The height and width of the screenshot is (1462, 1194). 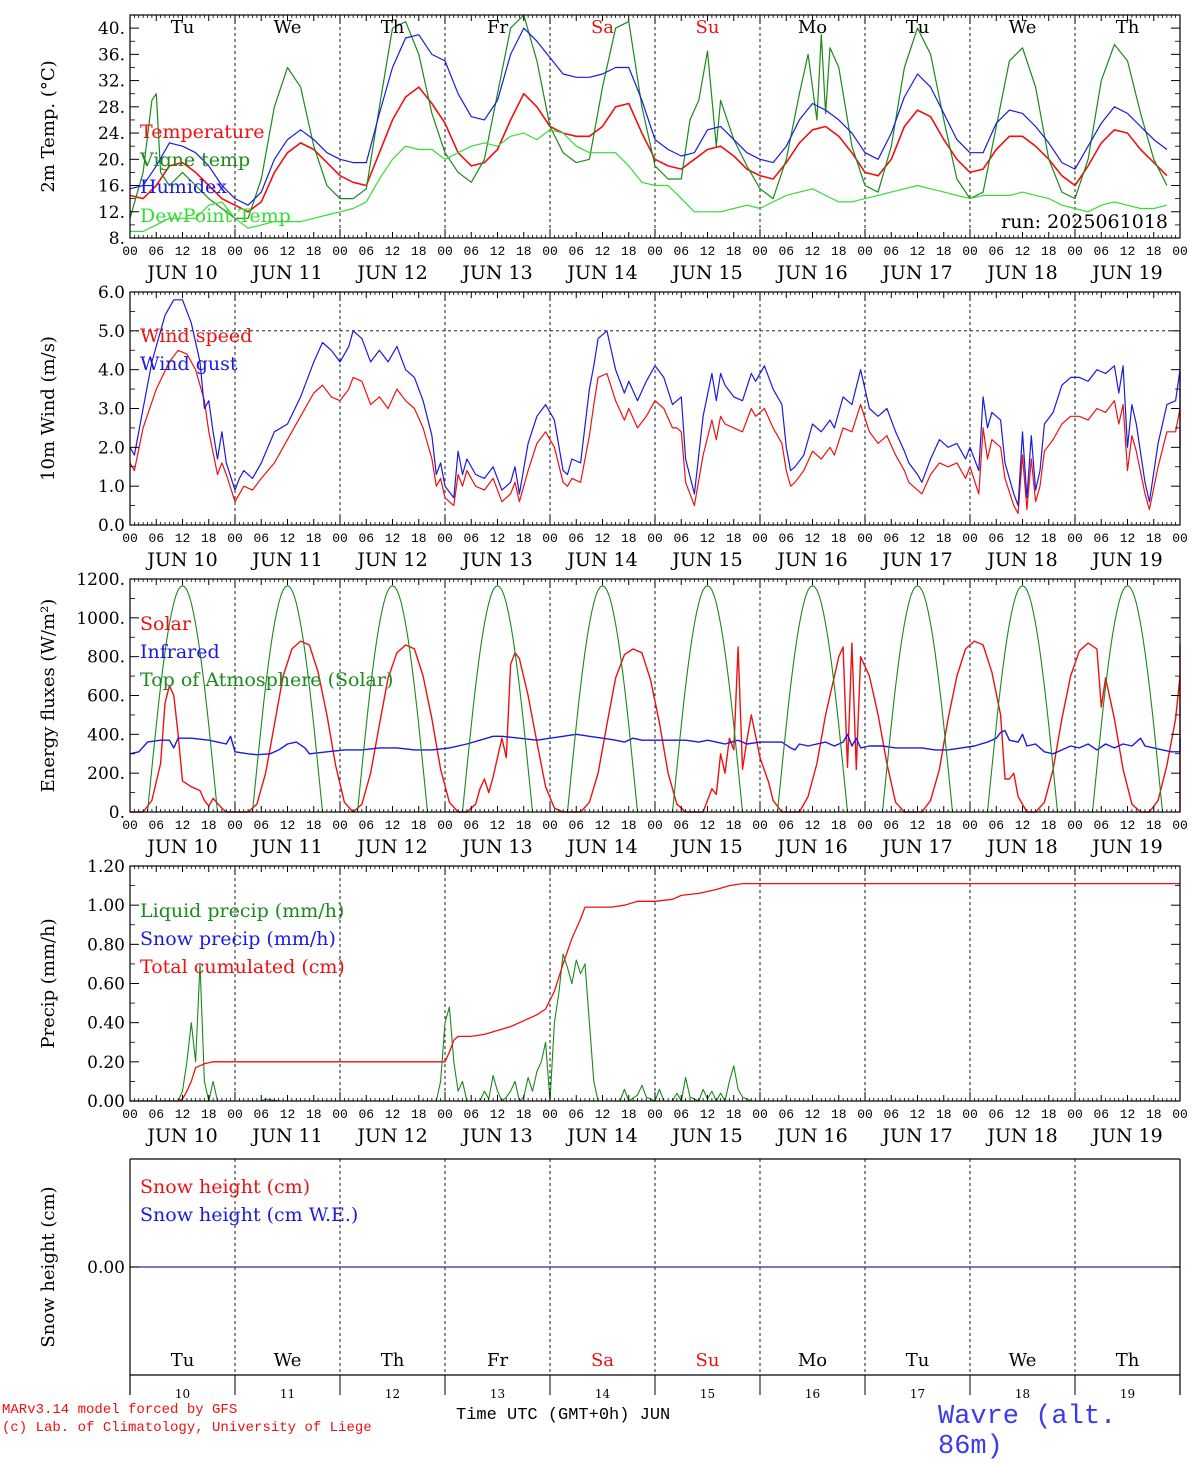 I want to click on y-tick-label: 5.0, so click(x=111, y=332).